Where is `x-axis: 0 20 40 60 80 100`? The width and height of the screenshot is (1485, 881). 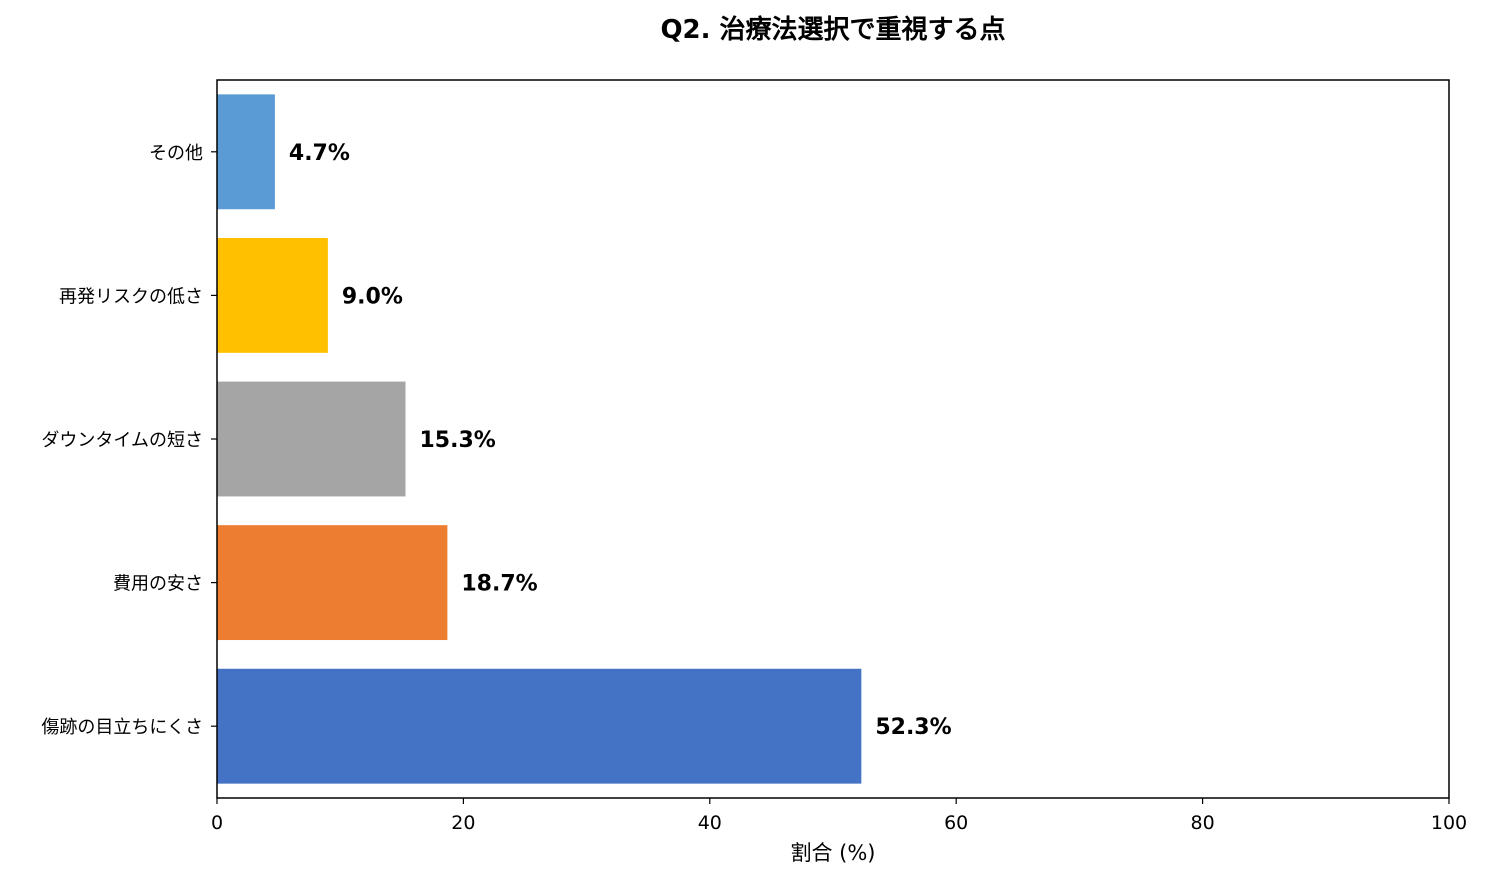 x-axis: 0 20 40 60 80 100 is located at coordinates (839, 816).